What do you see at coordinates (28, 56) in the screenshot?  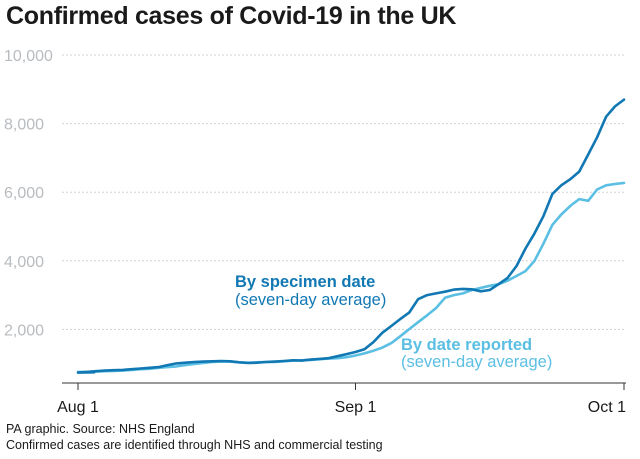 I see `y-tick-label-10000: 10,000` at bounding box center [28, 56].